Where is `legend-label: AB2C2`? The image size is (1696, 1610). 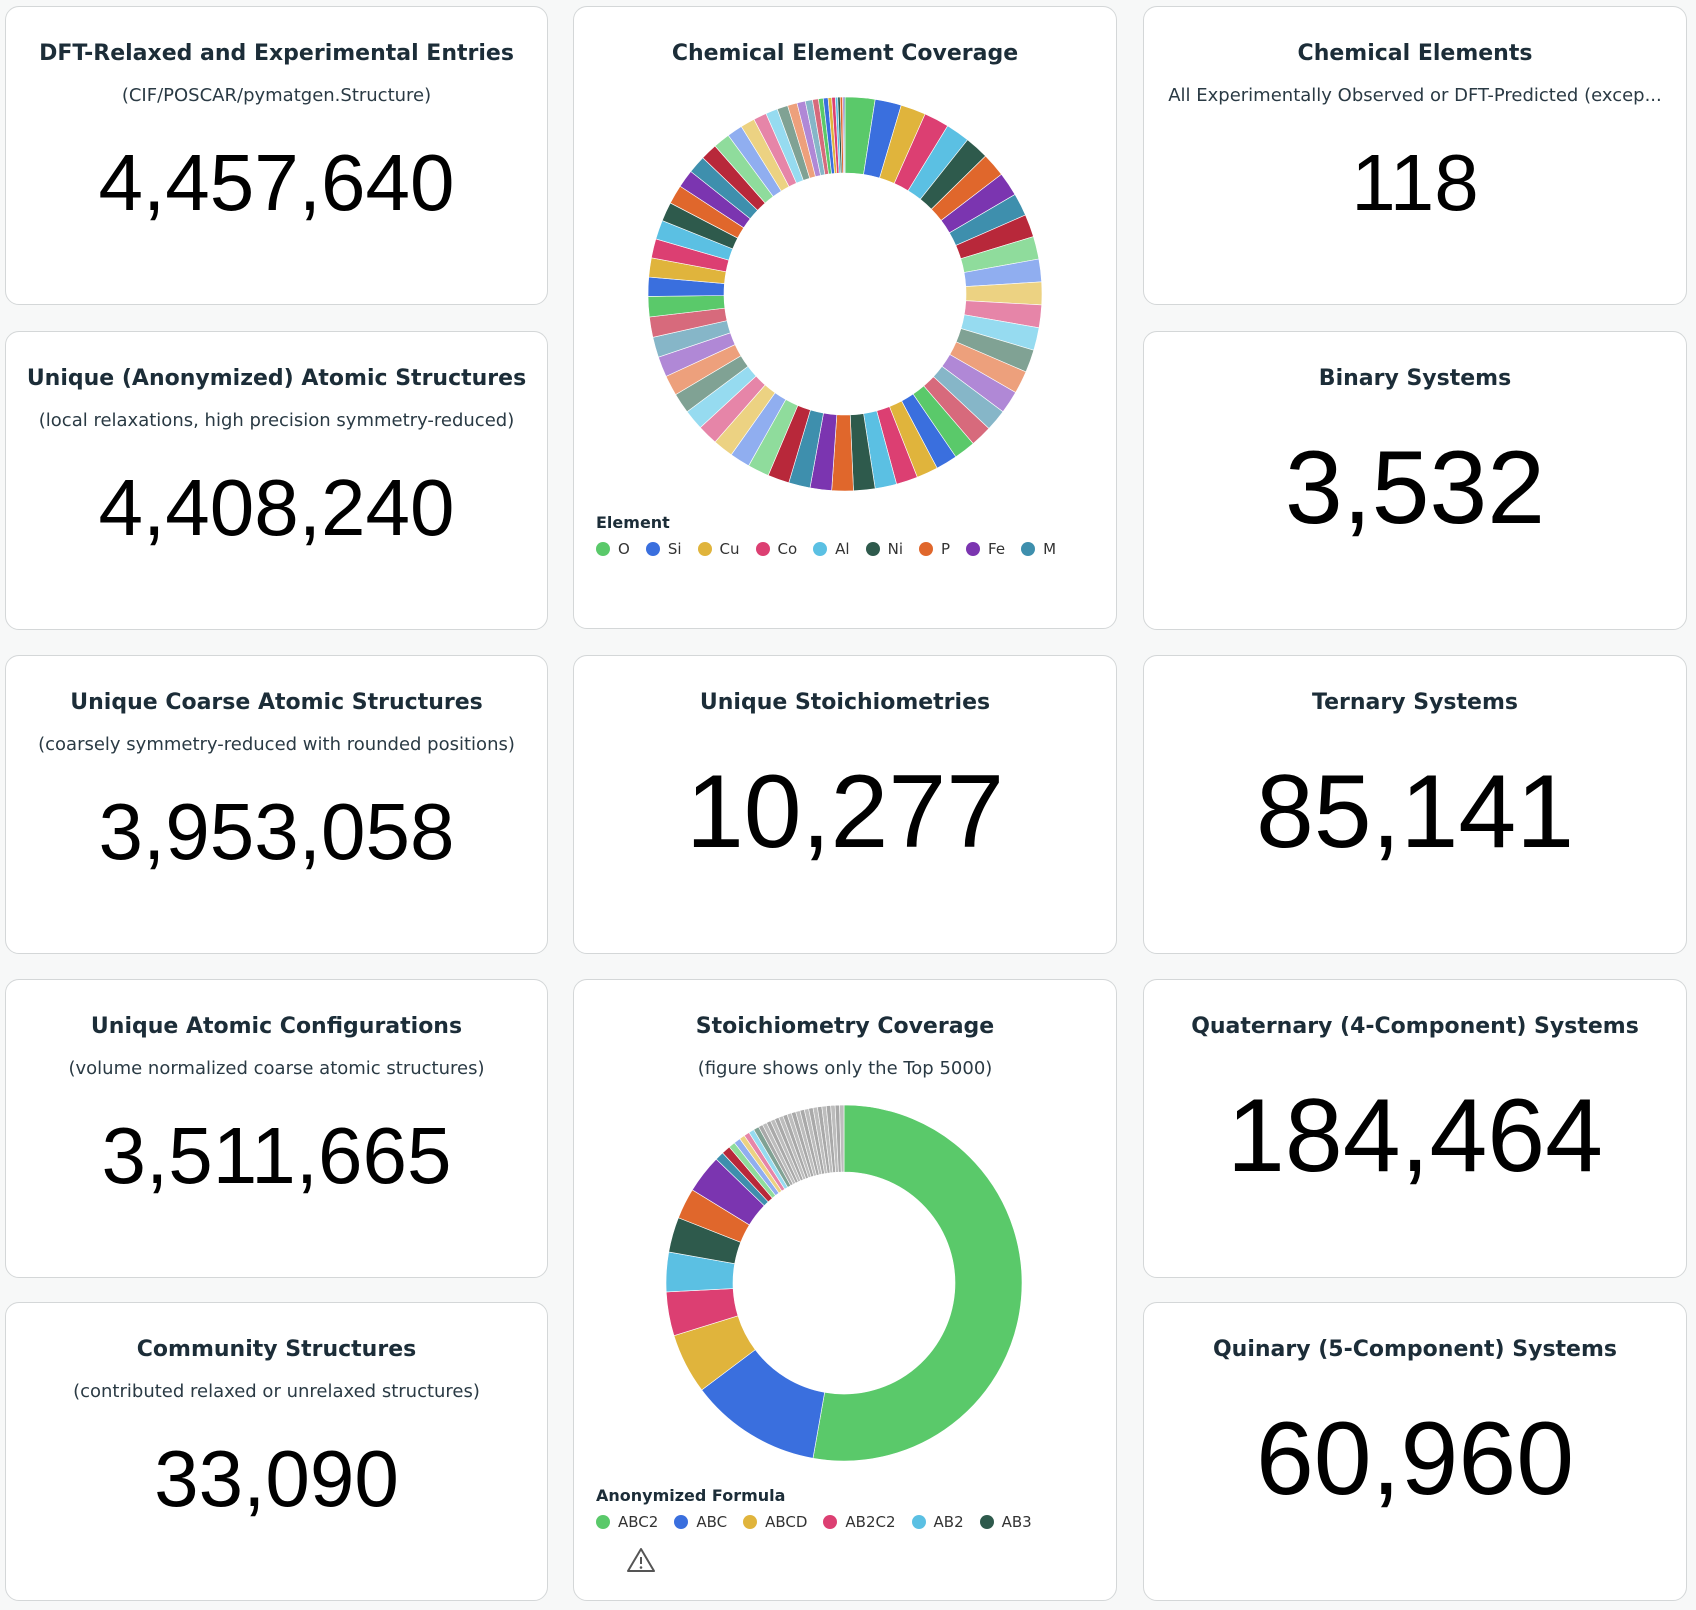
legend-label: AB2C2 is located at coordinates (870, 1522).